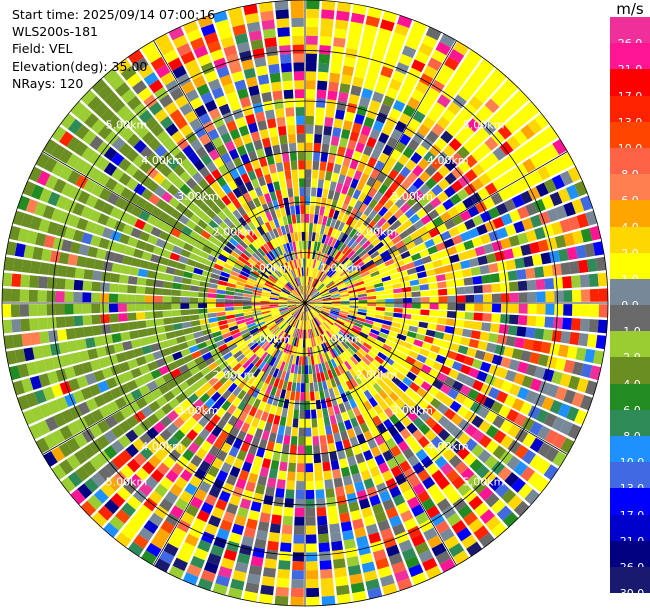 The image size is (650, 610). What do you see at coordinates (432, 392) in the screenshot?
I see `radar-ray` at bounding box center [432, 392].